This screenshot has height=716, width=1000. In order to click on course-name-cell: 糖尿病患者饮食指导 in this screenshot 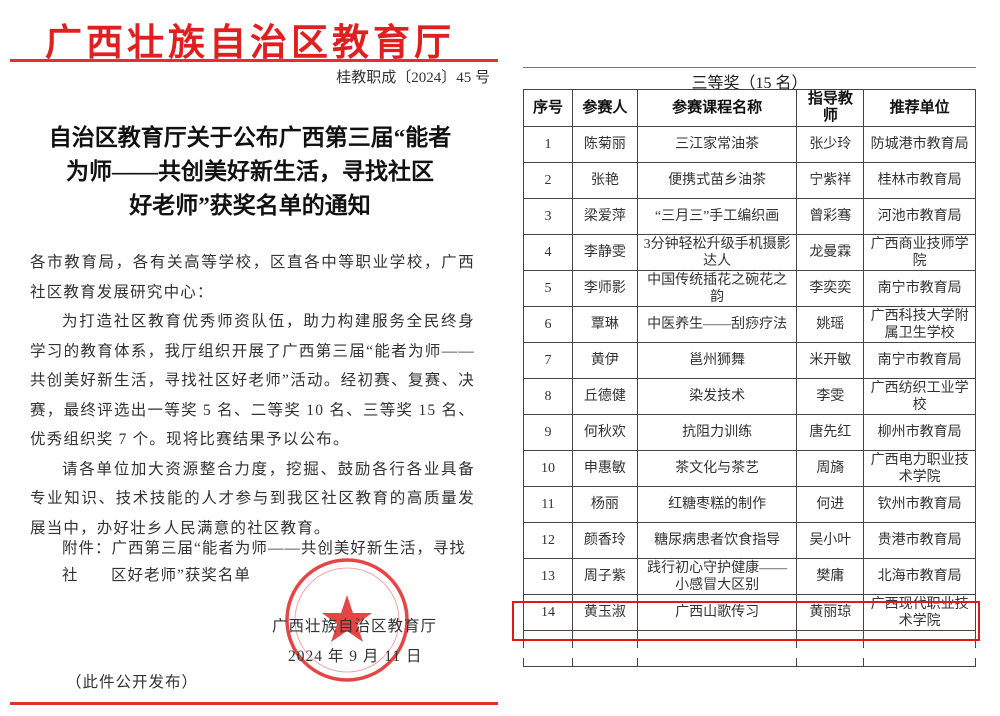, I will do `click(717, 540)`.